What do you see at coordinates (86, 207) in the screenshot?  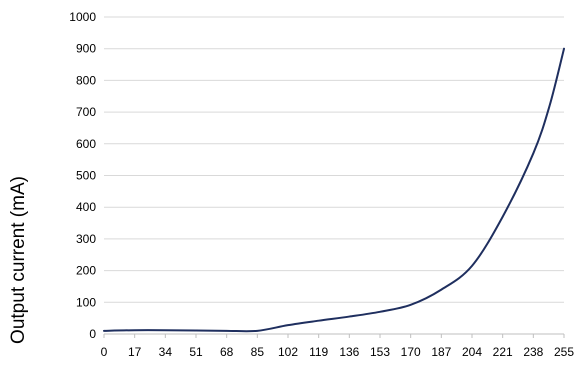 I see `y-tick-label: 400` at bounding box center [86, 207].